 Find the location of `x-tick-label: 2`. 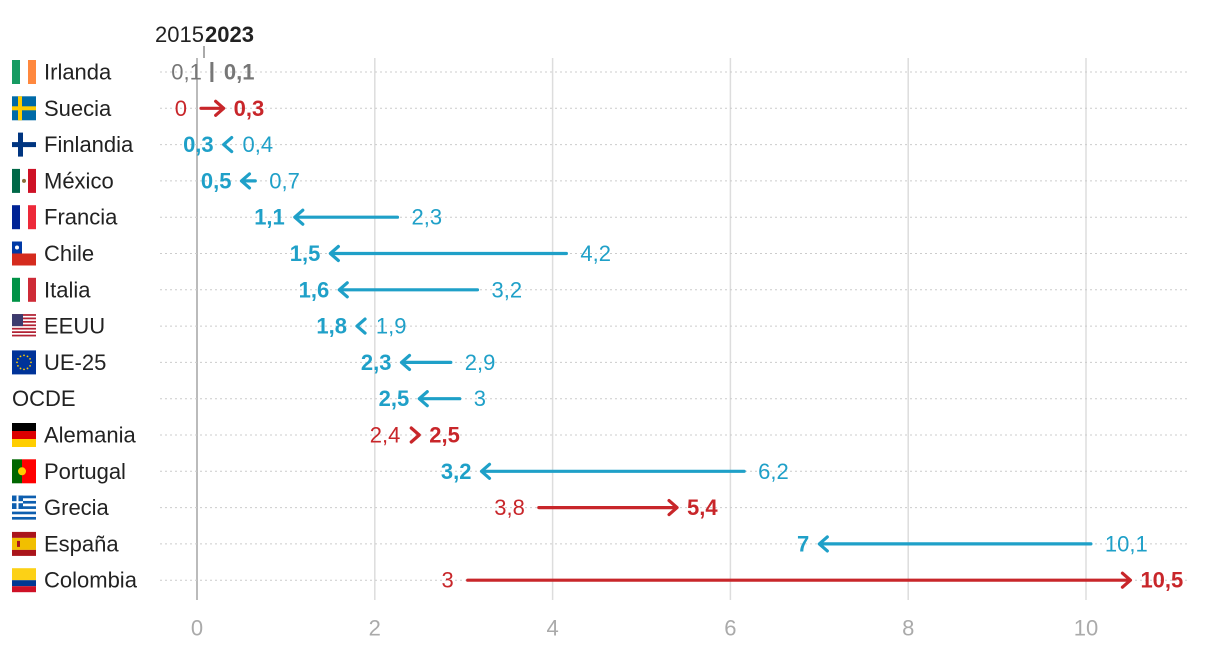

x-tick-label: 2 is located at coordinates (375, 628).